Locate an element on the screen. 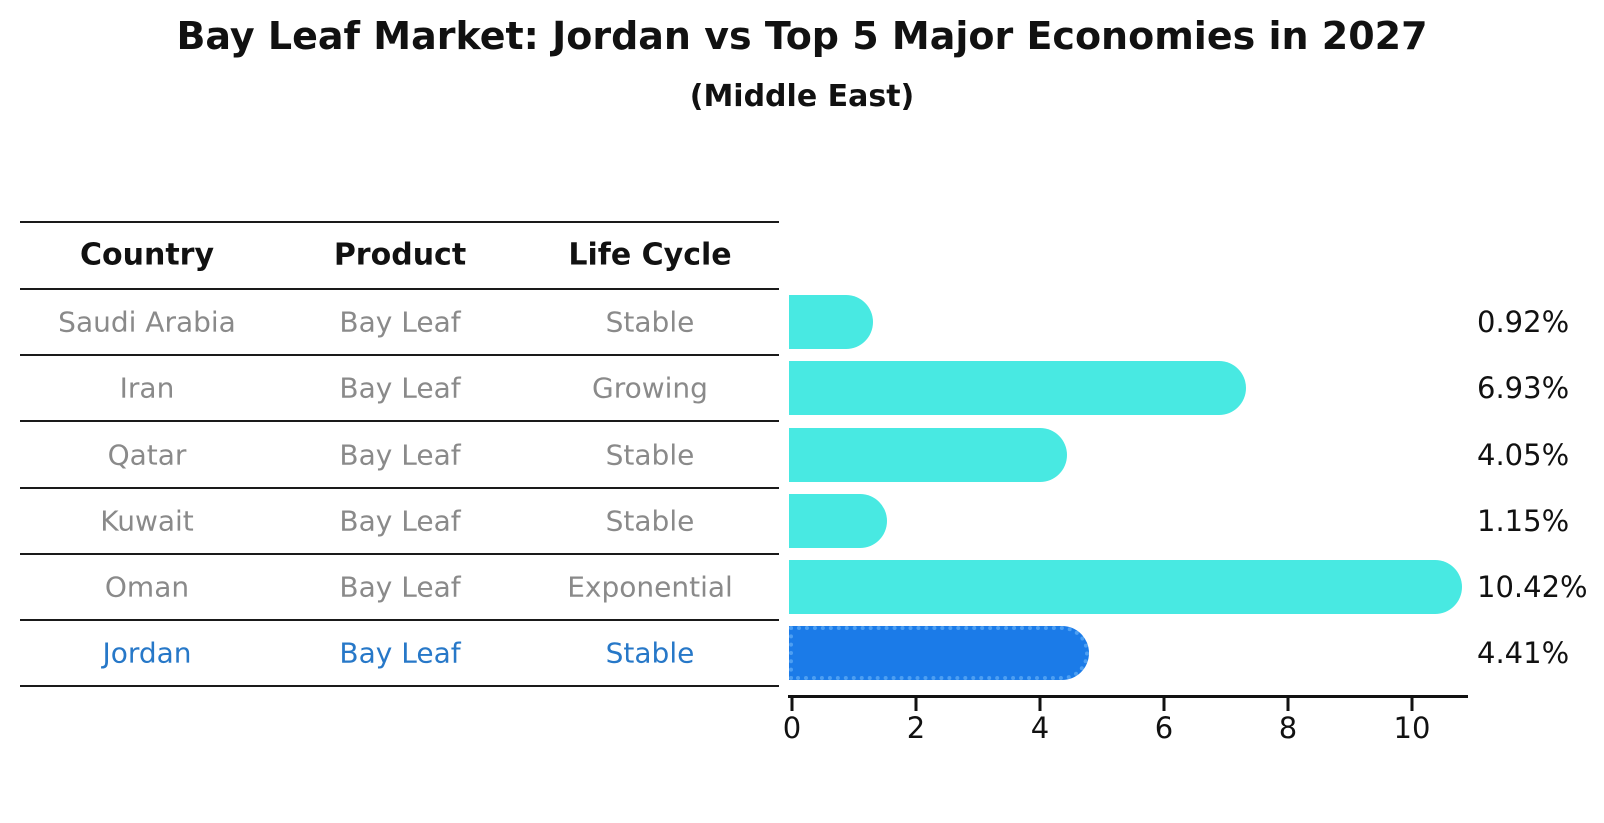 The image size is (1604, 823). x-axis-tick-label: 10 is located at coordinates (1412, 728).